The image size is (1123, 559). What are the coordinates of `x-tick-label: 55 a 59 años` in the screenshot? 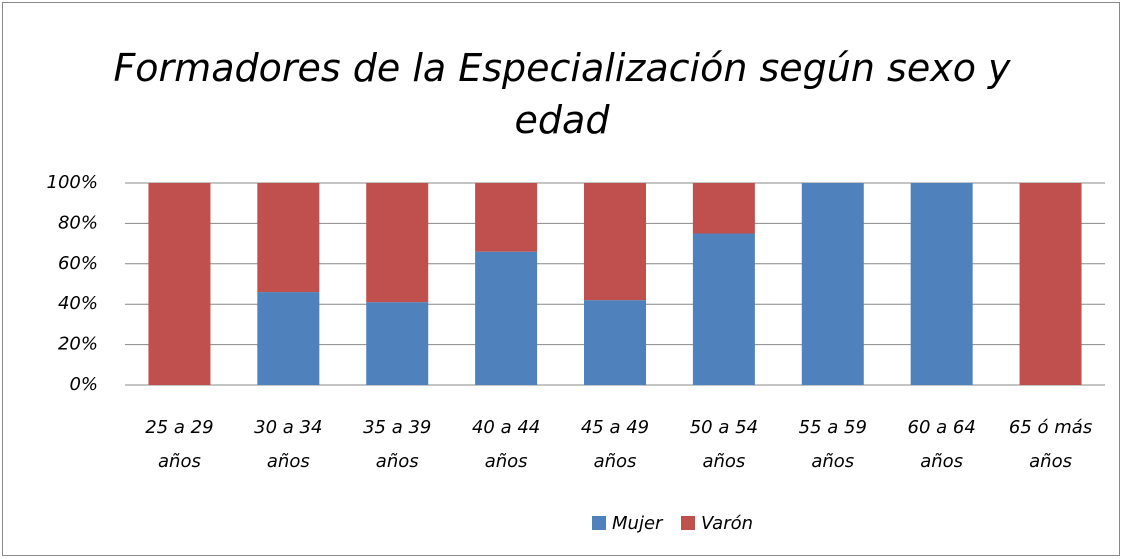 It's located at (833, 444).